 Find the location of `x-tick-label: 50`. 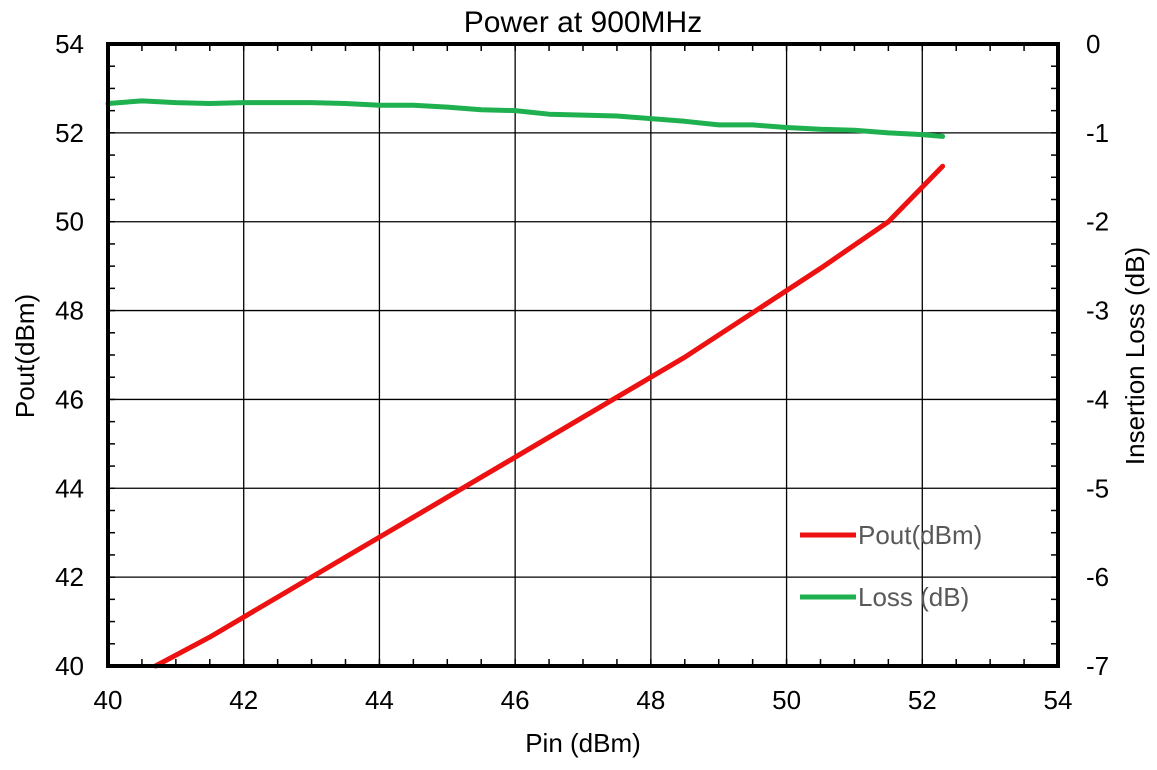

x-tick-label: 50 is located at coordinates (786, 700).